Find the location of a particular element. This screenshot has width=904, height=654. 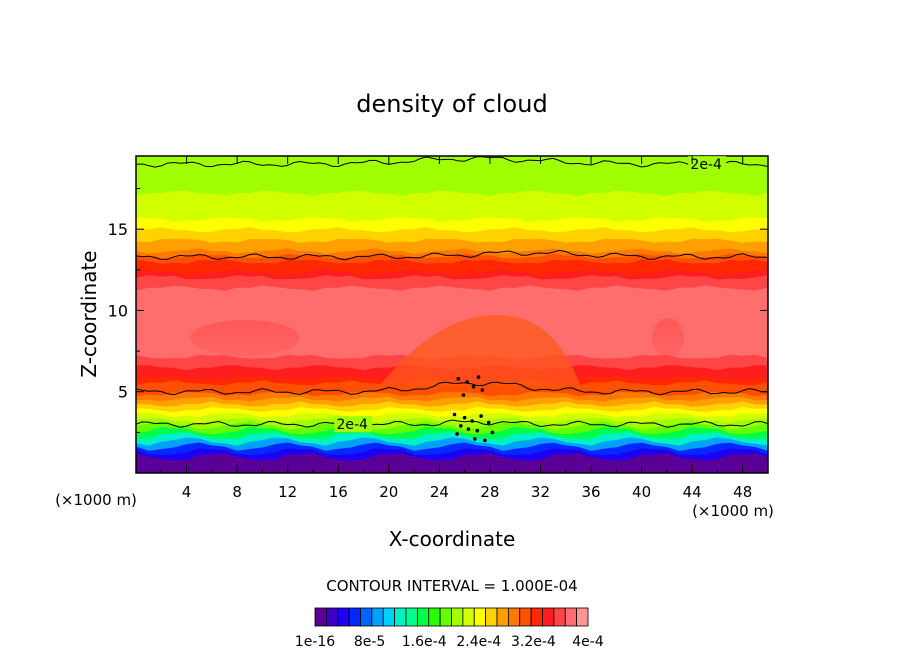

y-tick-label: 5 is located at coordinates (123, 392).